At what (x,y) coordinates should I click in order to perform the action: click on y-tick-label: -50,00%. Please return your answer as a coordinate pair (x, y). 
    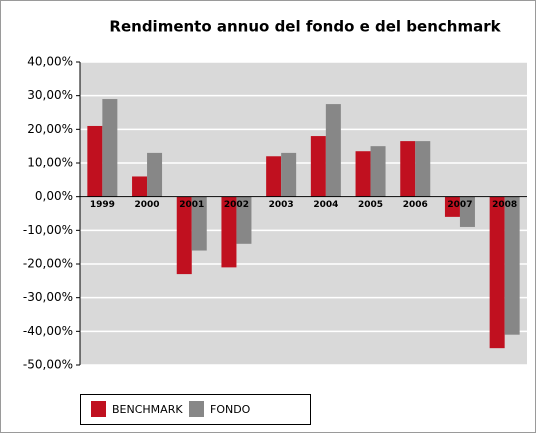
    Looking at the image, I should click on (48, 365).